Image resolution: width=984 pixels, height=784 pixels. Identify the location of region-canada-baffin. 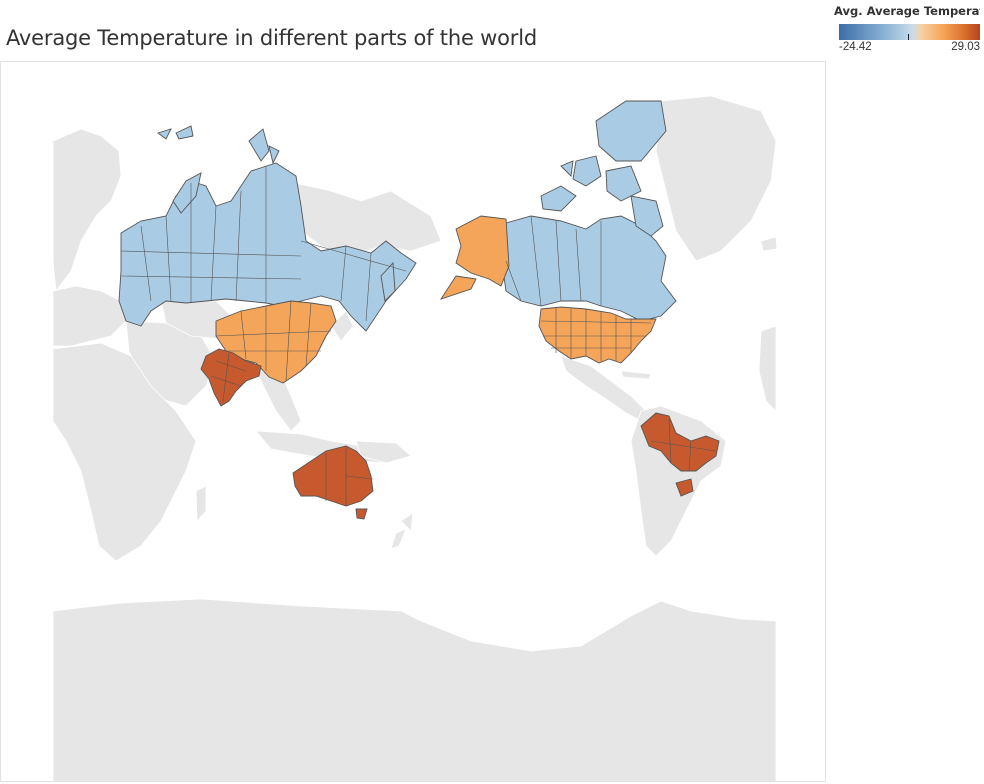
(647, 216).